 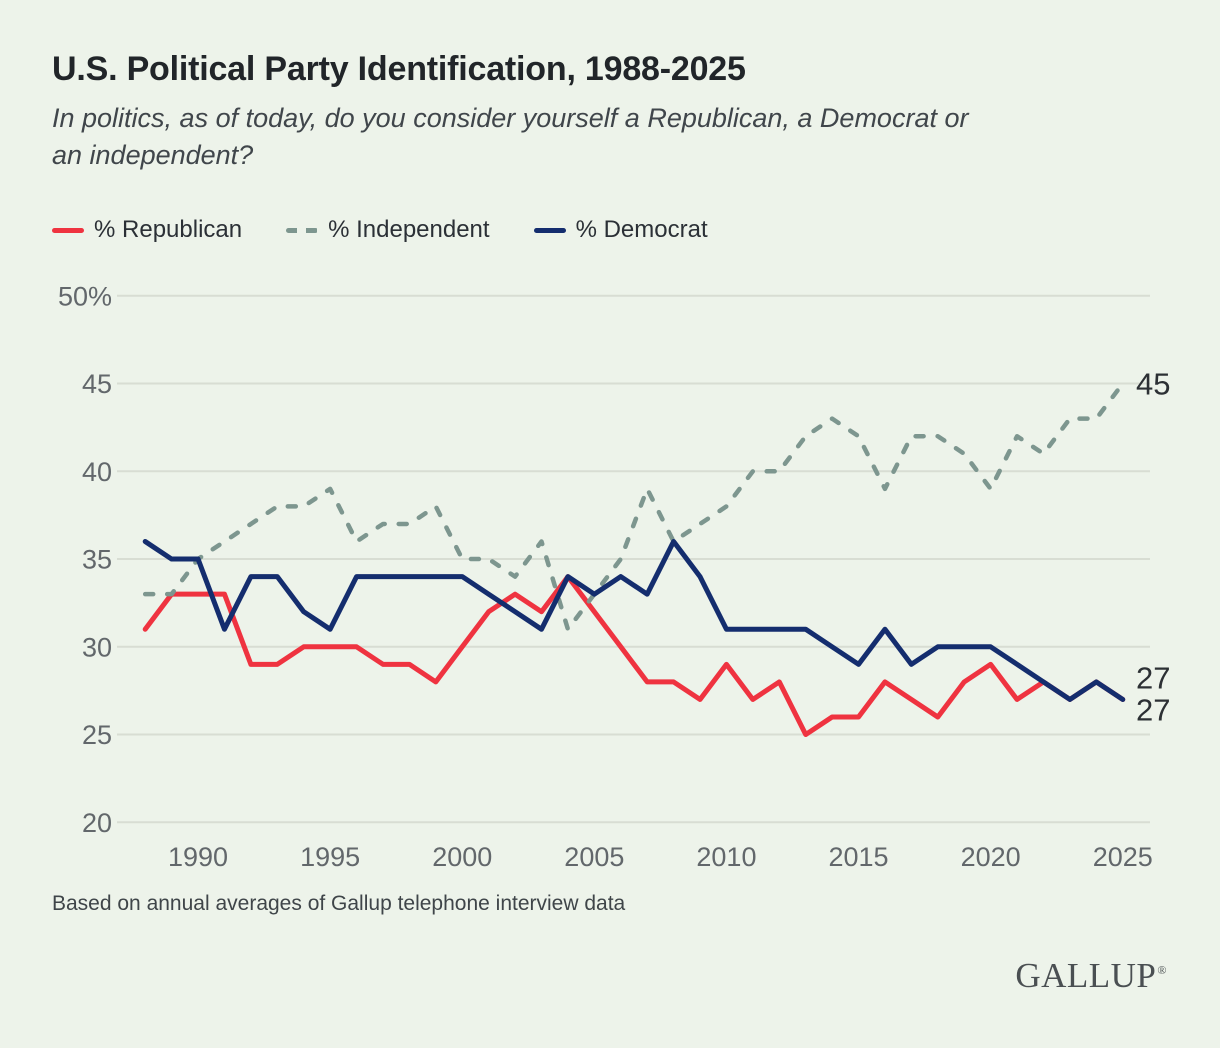 What do you see at coordinates (1162, 970) in the screenshot?
I see `registered-trademark-icon: ®` at bounding box center [1162, 970].